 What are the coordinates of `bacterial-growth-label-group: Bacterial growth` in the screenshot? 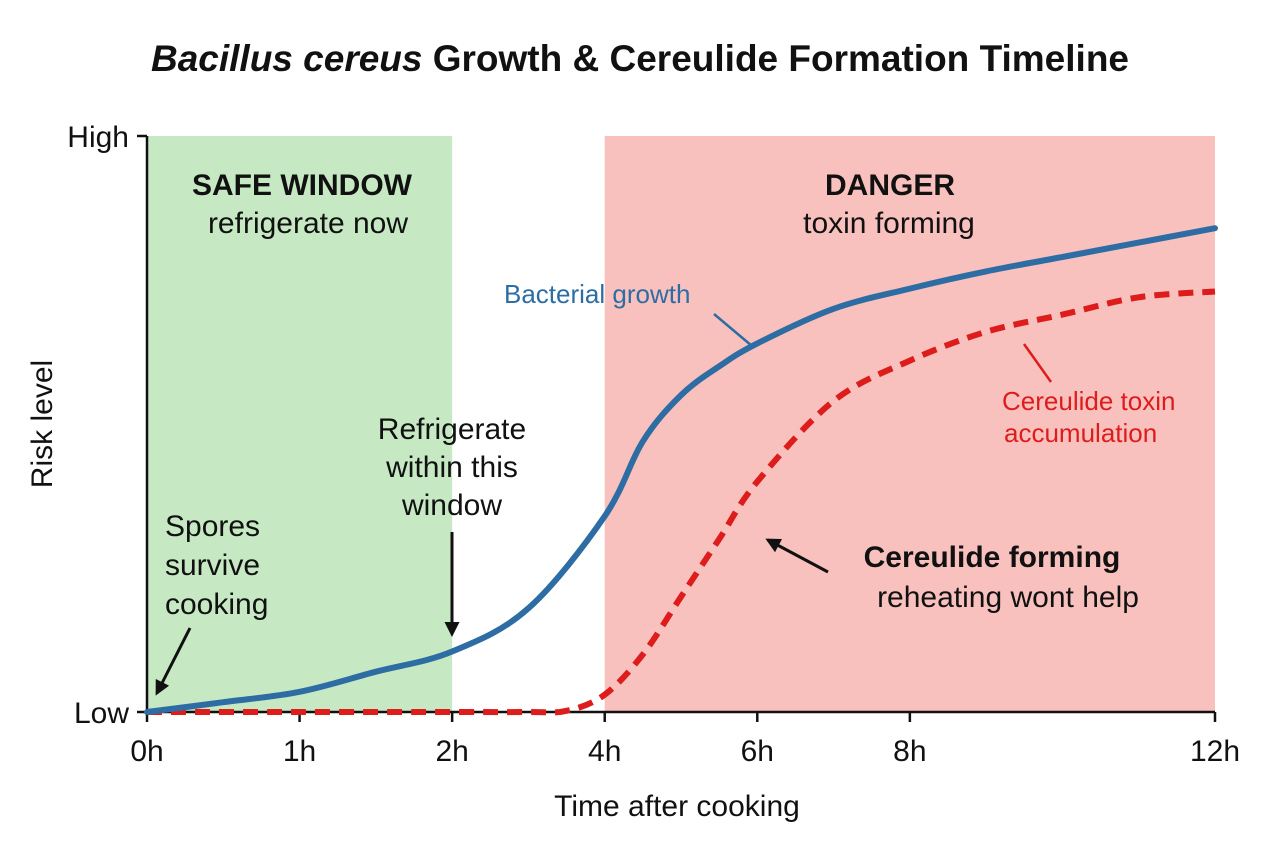 It's located at (628, 313).